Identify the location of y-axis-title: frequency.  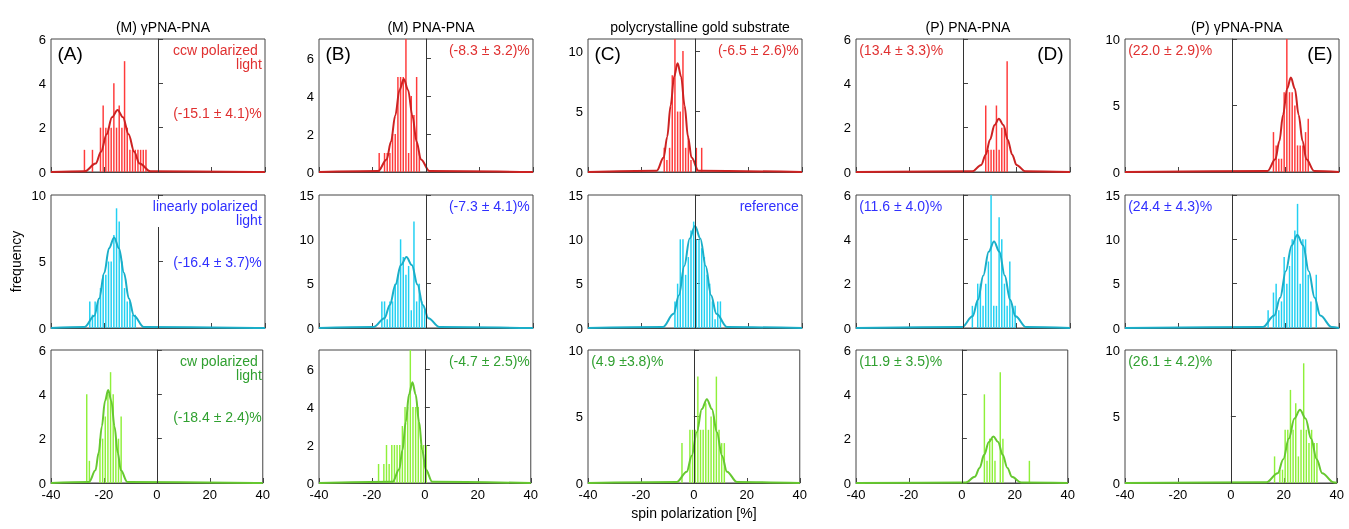
(16, 261).